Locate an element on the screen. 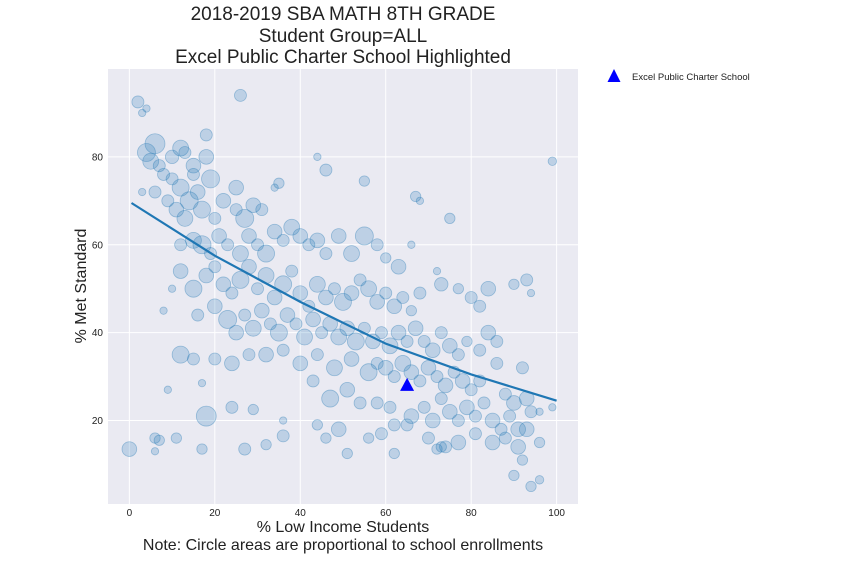 The image size is (864, 576). x-tick-label: 100 is located at coordinates (556, 513).